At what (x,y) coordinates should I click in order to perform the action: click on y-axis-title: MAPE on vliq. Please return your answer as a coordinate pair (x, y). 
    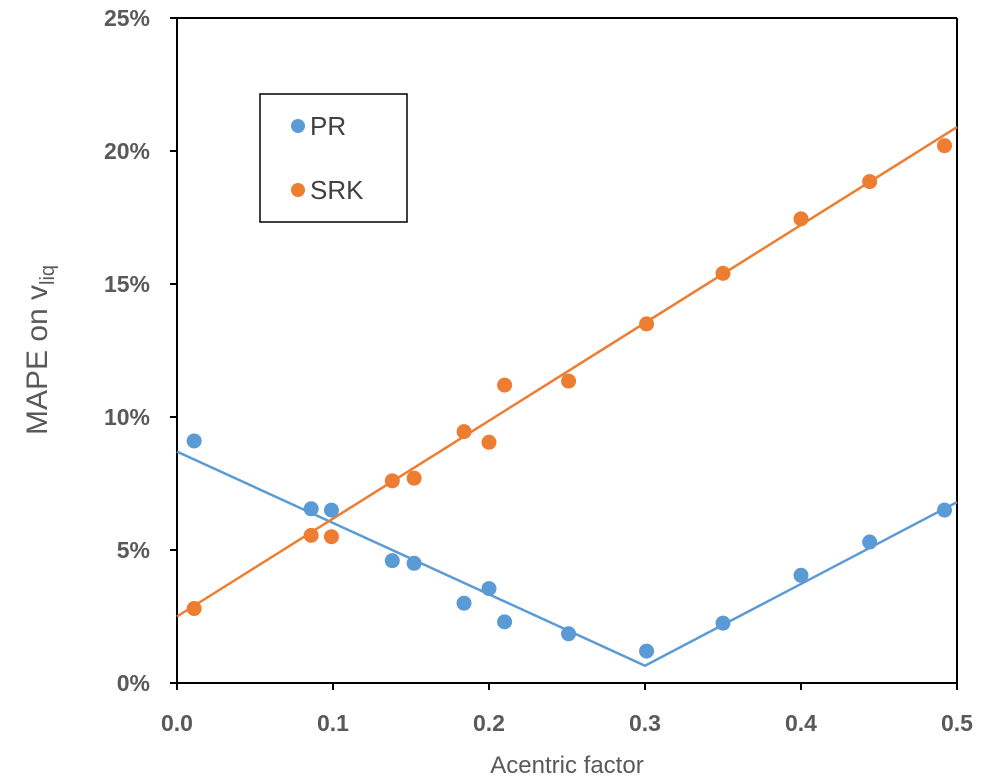
    Looking at the image, I should click on (40, 350).